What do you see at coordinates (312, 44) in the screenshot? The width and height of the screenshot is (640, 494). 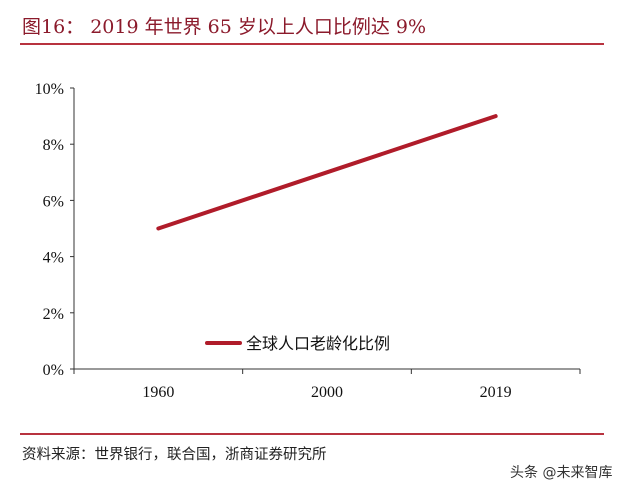 I see `title-divider` at bounding box center [312, 44].